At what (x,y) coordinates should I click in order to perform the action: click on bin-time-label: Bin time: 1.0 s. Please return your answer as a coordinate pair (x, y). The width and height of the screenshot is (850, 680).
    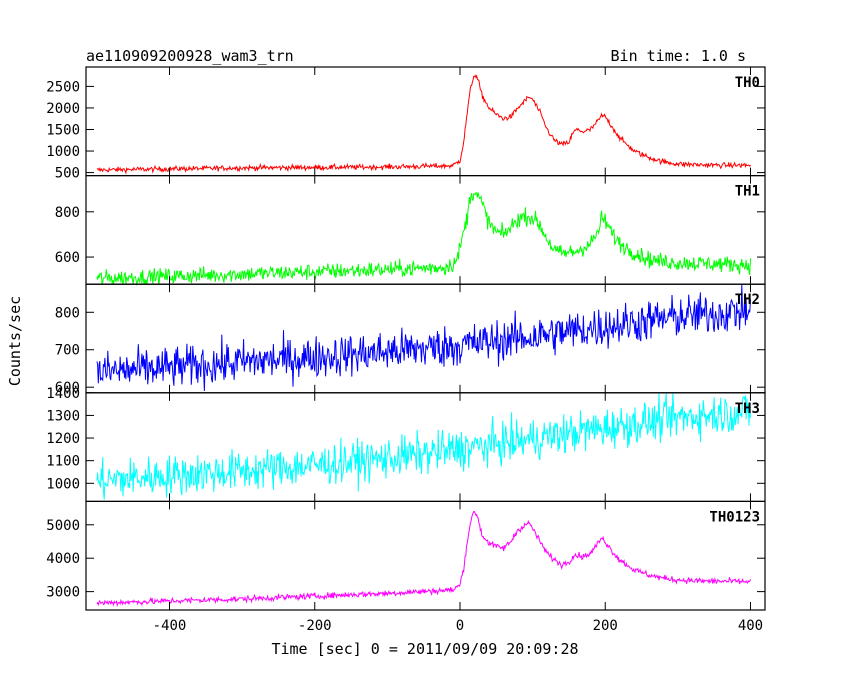
    Looking at the image, I should click on (678, 56).